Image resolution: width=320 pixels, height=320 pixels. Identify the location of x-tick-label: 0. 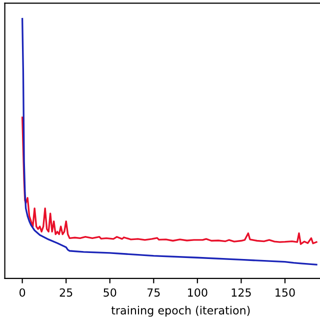
(23, 292).